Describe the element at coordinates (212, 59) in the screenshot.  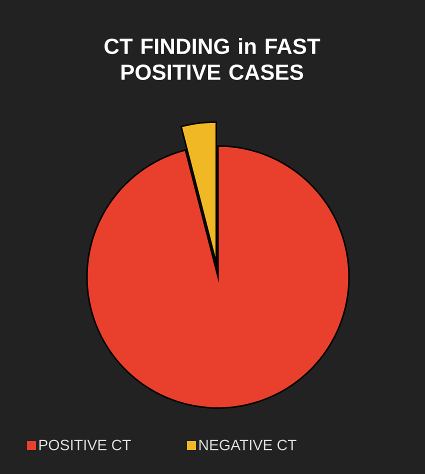
I see `chart-title: CT FINDING in FAST POSITIVE CASES` at that location.